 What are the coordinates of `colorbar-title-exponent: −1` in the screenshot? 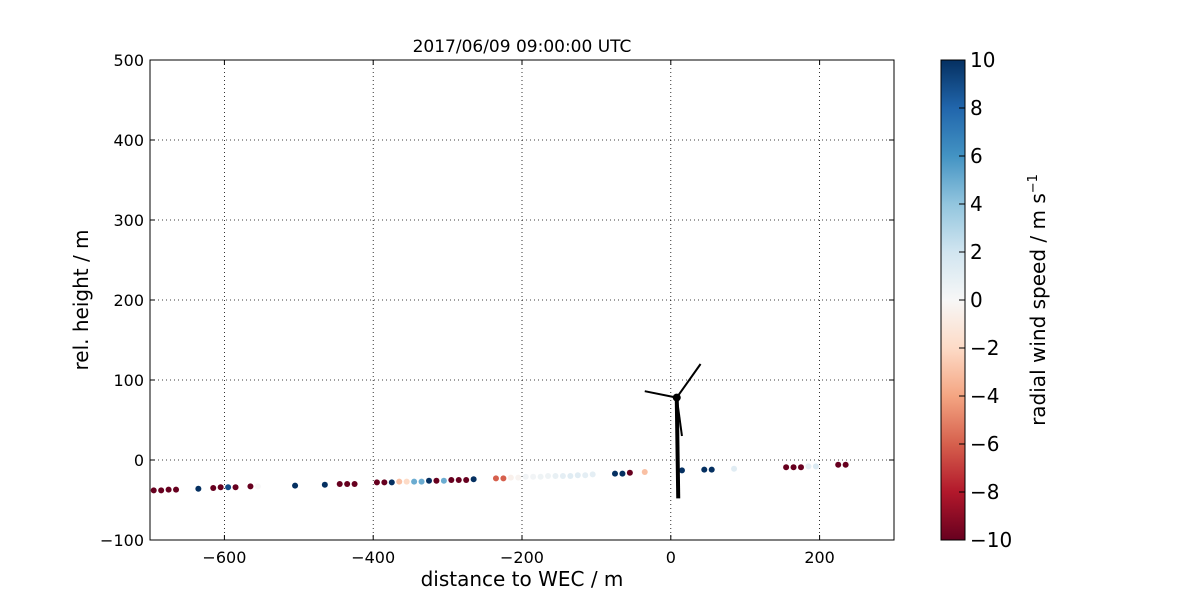 It's located at (1033, 183).